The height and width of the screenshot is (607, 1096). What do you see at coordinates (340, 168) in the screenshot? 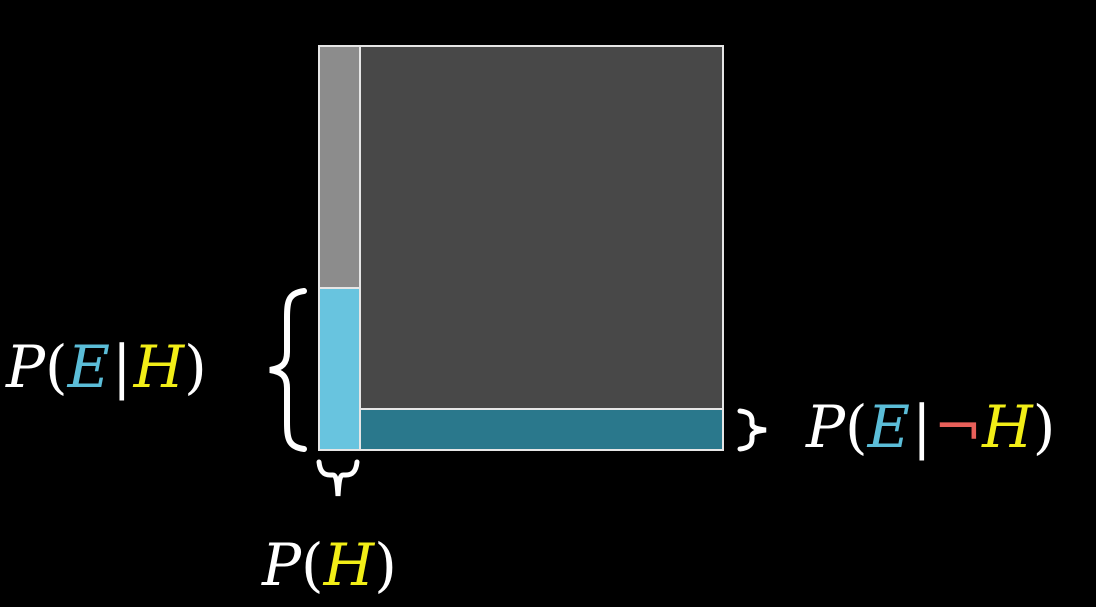
I see `h-not-e-region` at bounding box center [340, 168].